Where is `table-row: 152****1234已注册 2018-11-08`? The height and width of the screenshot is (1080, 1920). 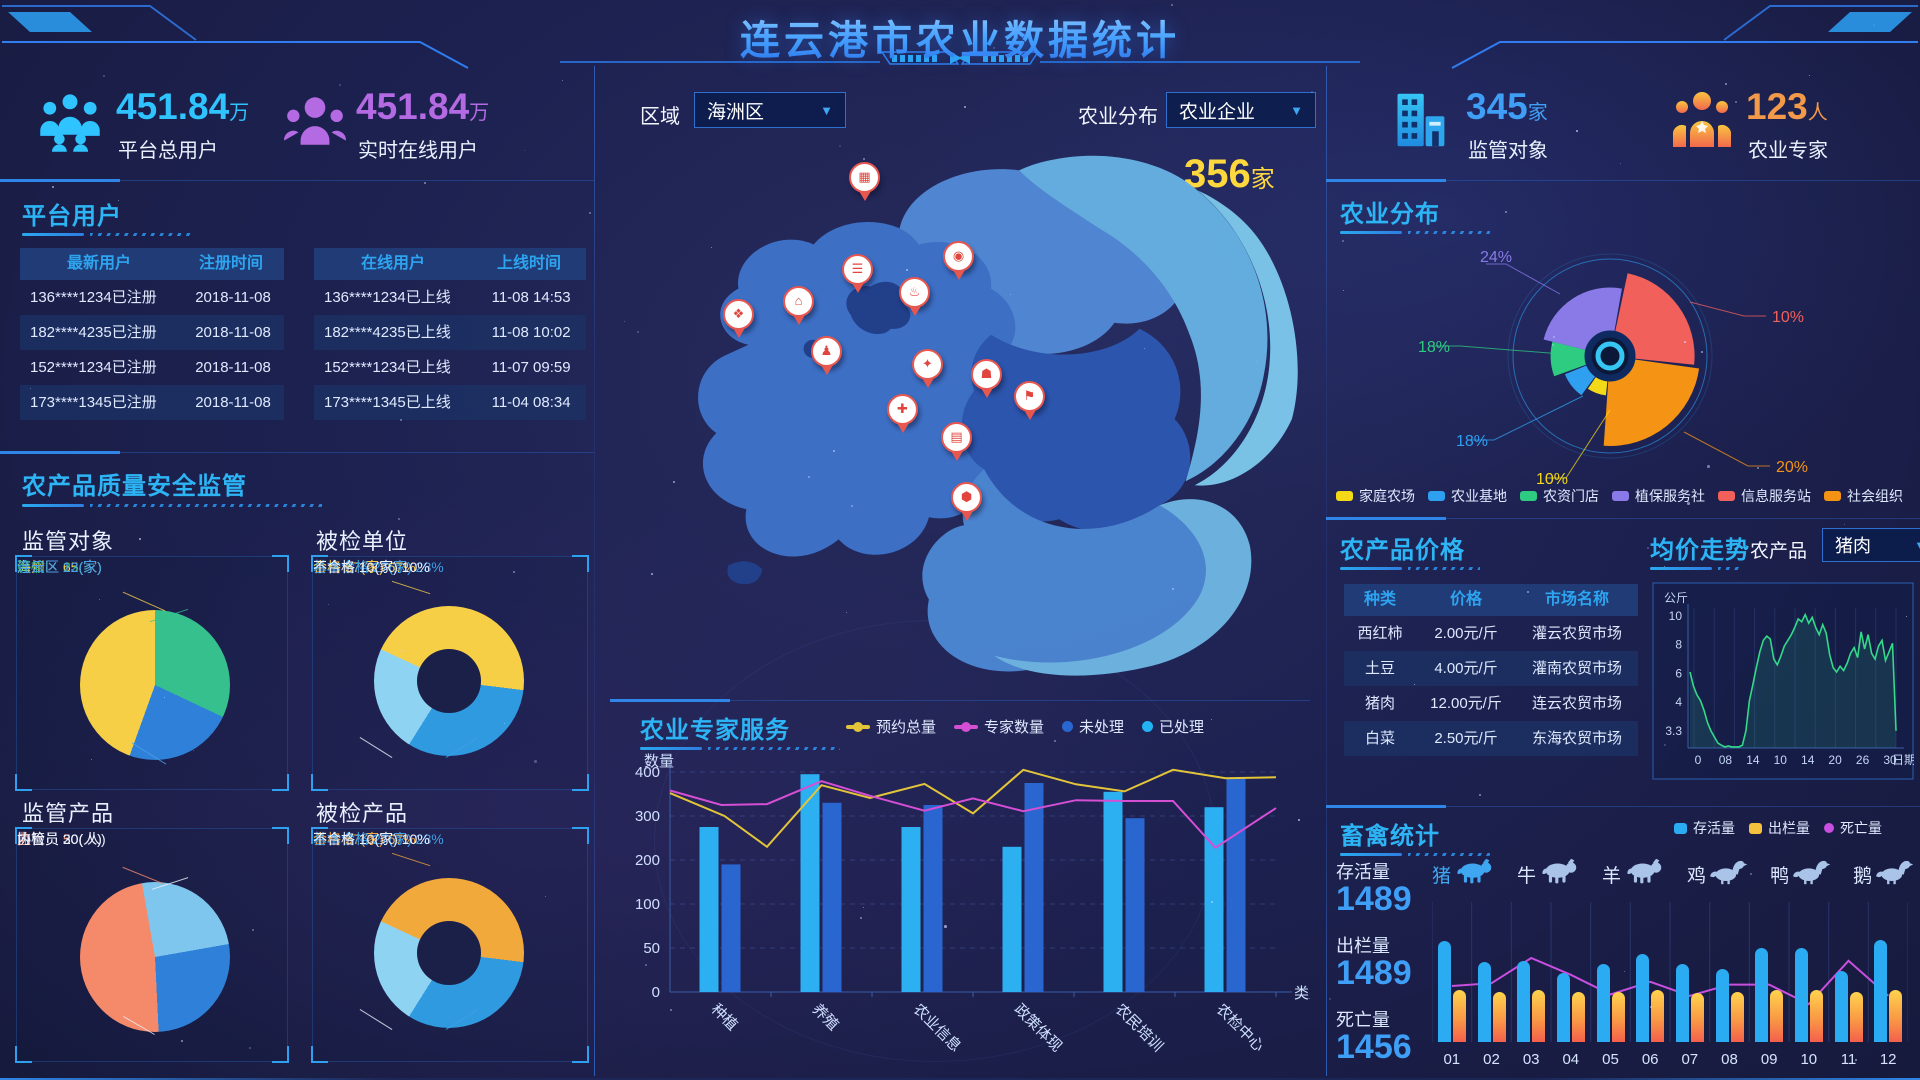
table-row: 152****1234已注册 2018-11-08 is located at coordinates (152, 367).